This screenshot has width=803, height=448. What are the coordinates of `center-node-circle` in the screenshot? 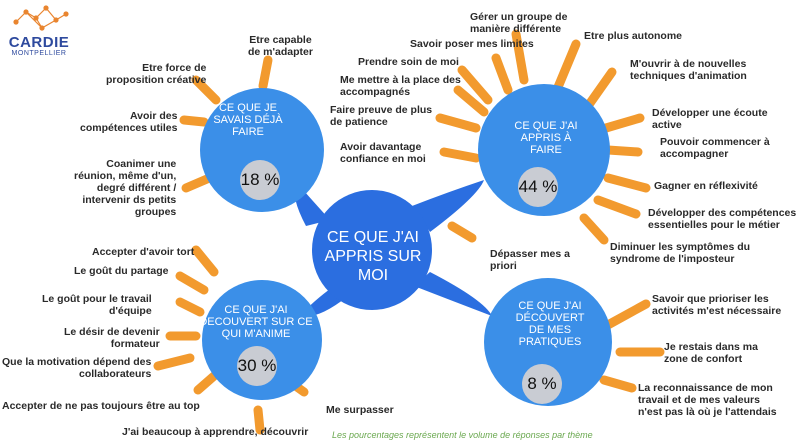 It's located at (372, 250).